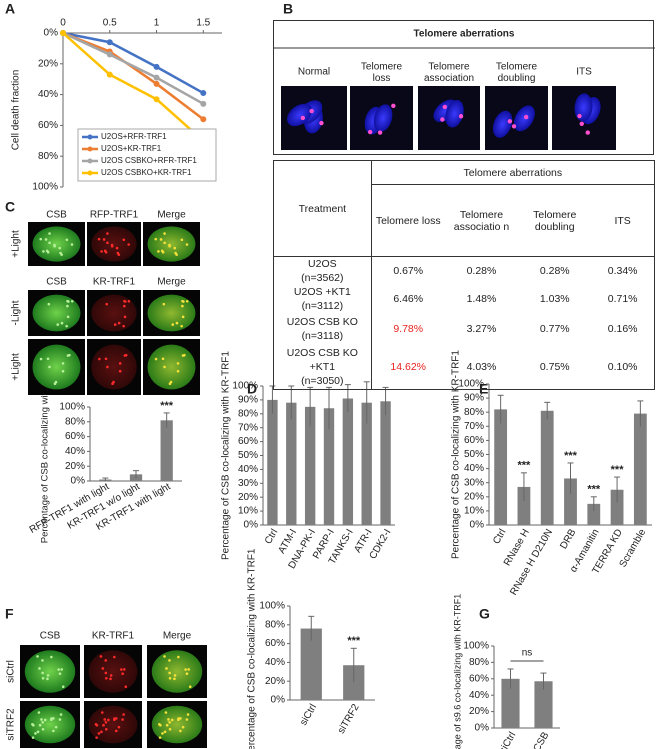 The height and width of the screenshot is (749, 659). I want to click on value-cell: 9.78%, so click(408, 329).